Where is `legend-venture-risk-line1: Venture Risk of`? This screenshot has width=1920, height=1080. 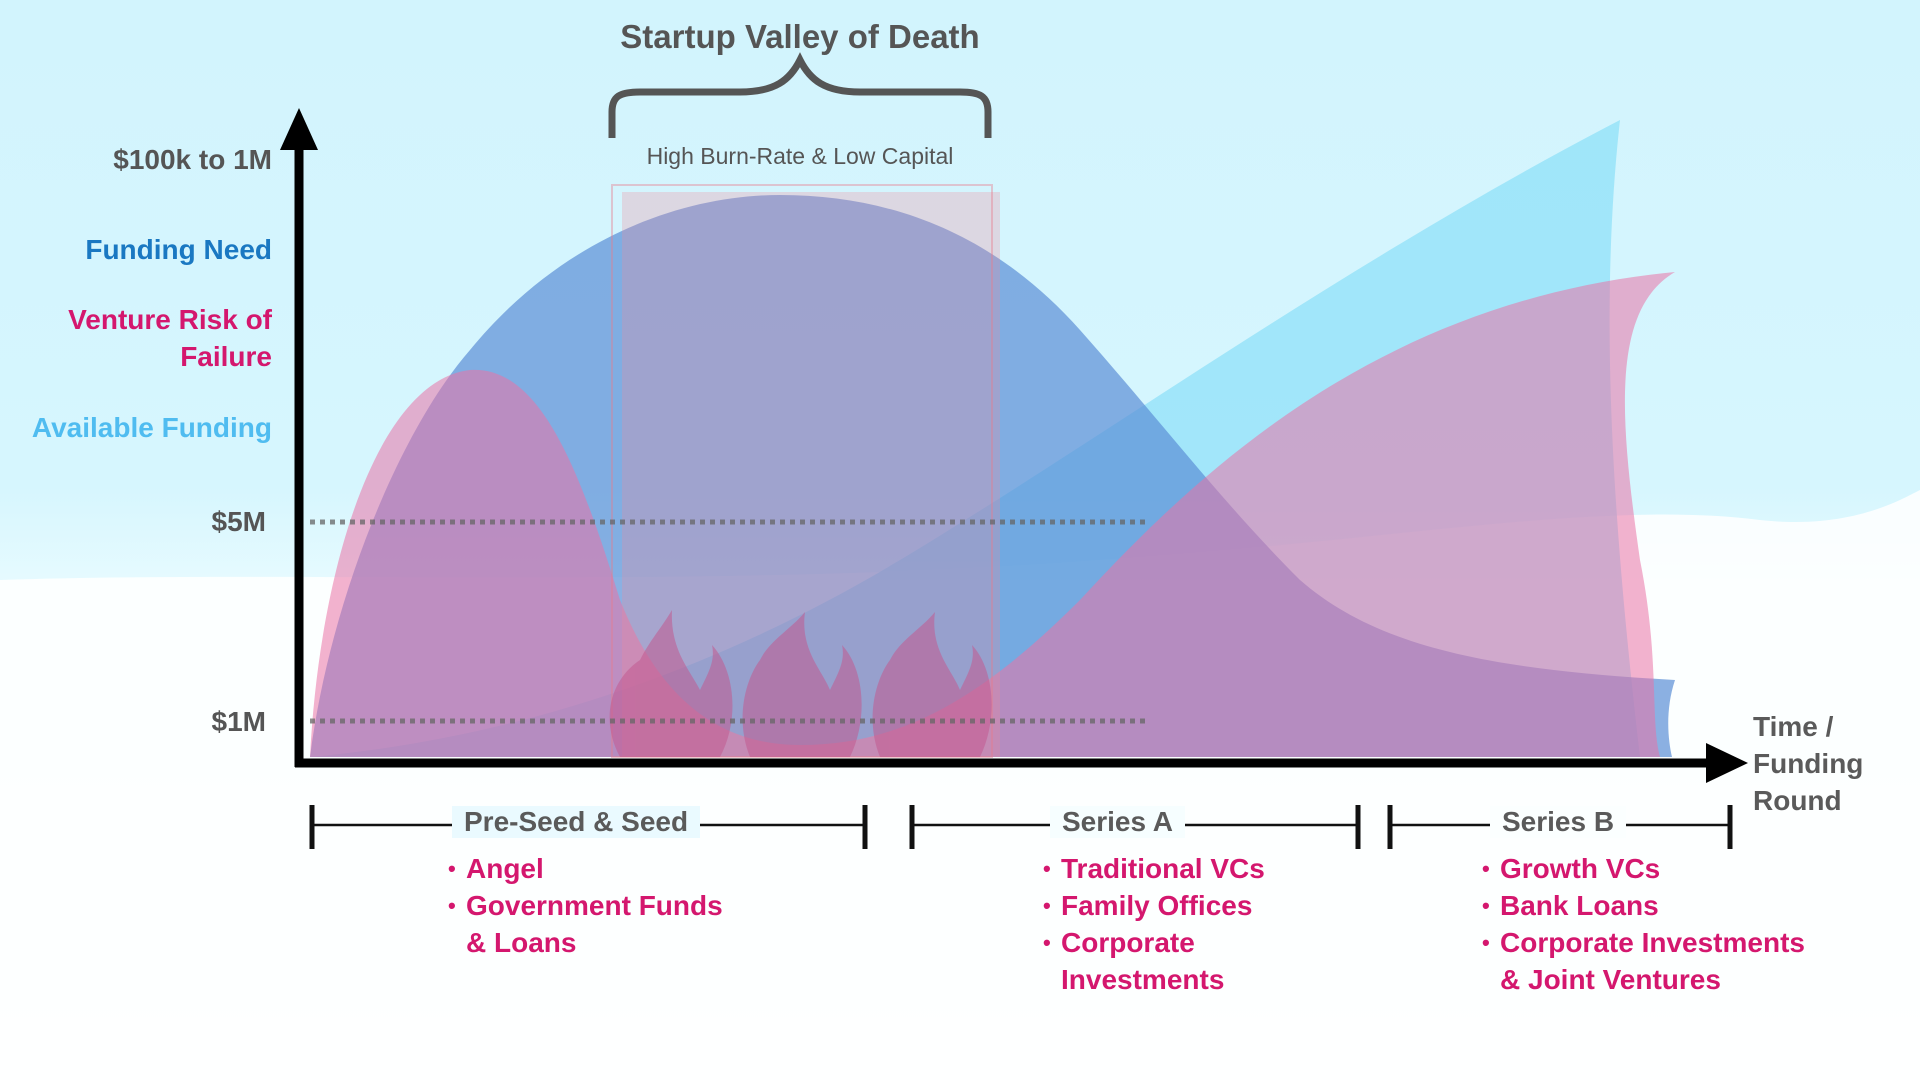 legend-venture-risk-line1: Venture Risk of is located at coordinates (170, 319).